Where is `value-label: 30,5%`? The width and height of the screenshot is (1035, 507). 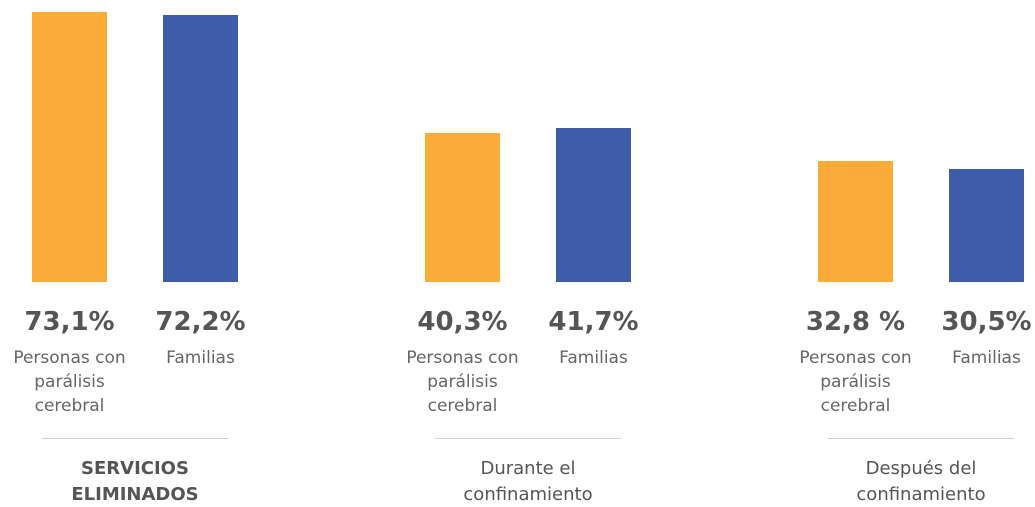 value-label: 30,5% is located at coordinates (986, 322).